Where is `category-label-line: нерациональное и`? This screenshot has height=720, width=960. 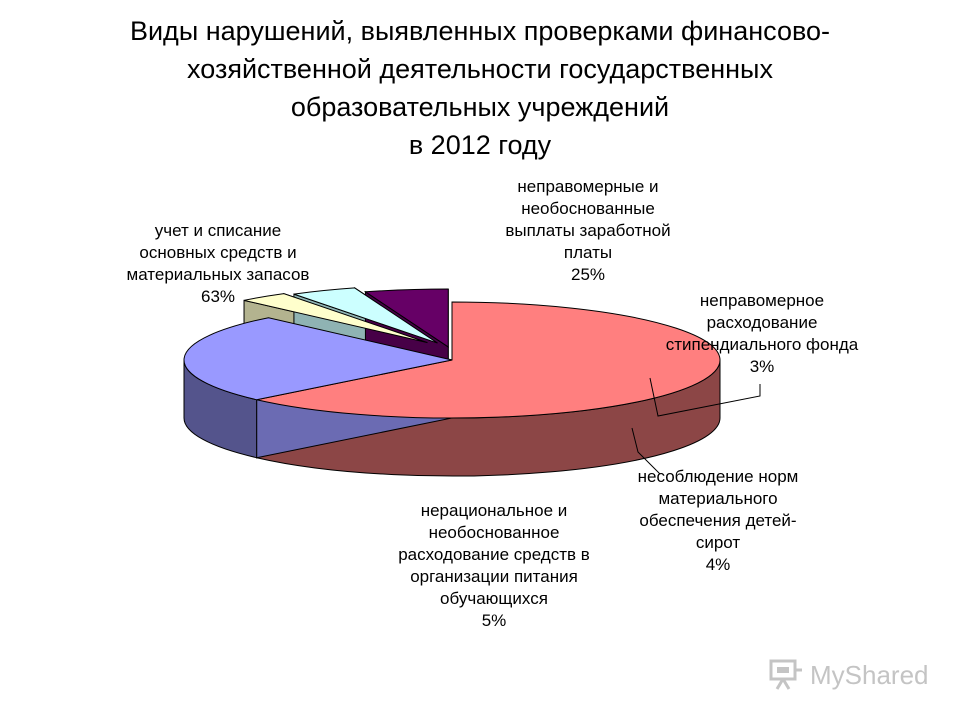 category-label-line: нерациональное и is located at coordinates (494, 510).